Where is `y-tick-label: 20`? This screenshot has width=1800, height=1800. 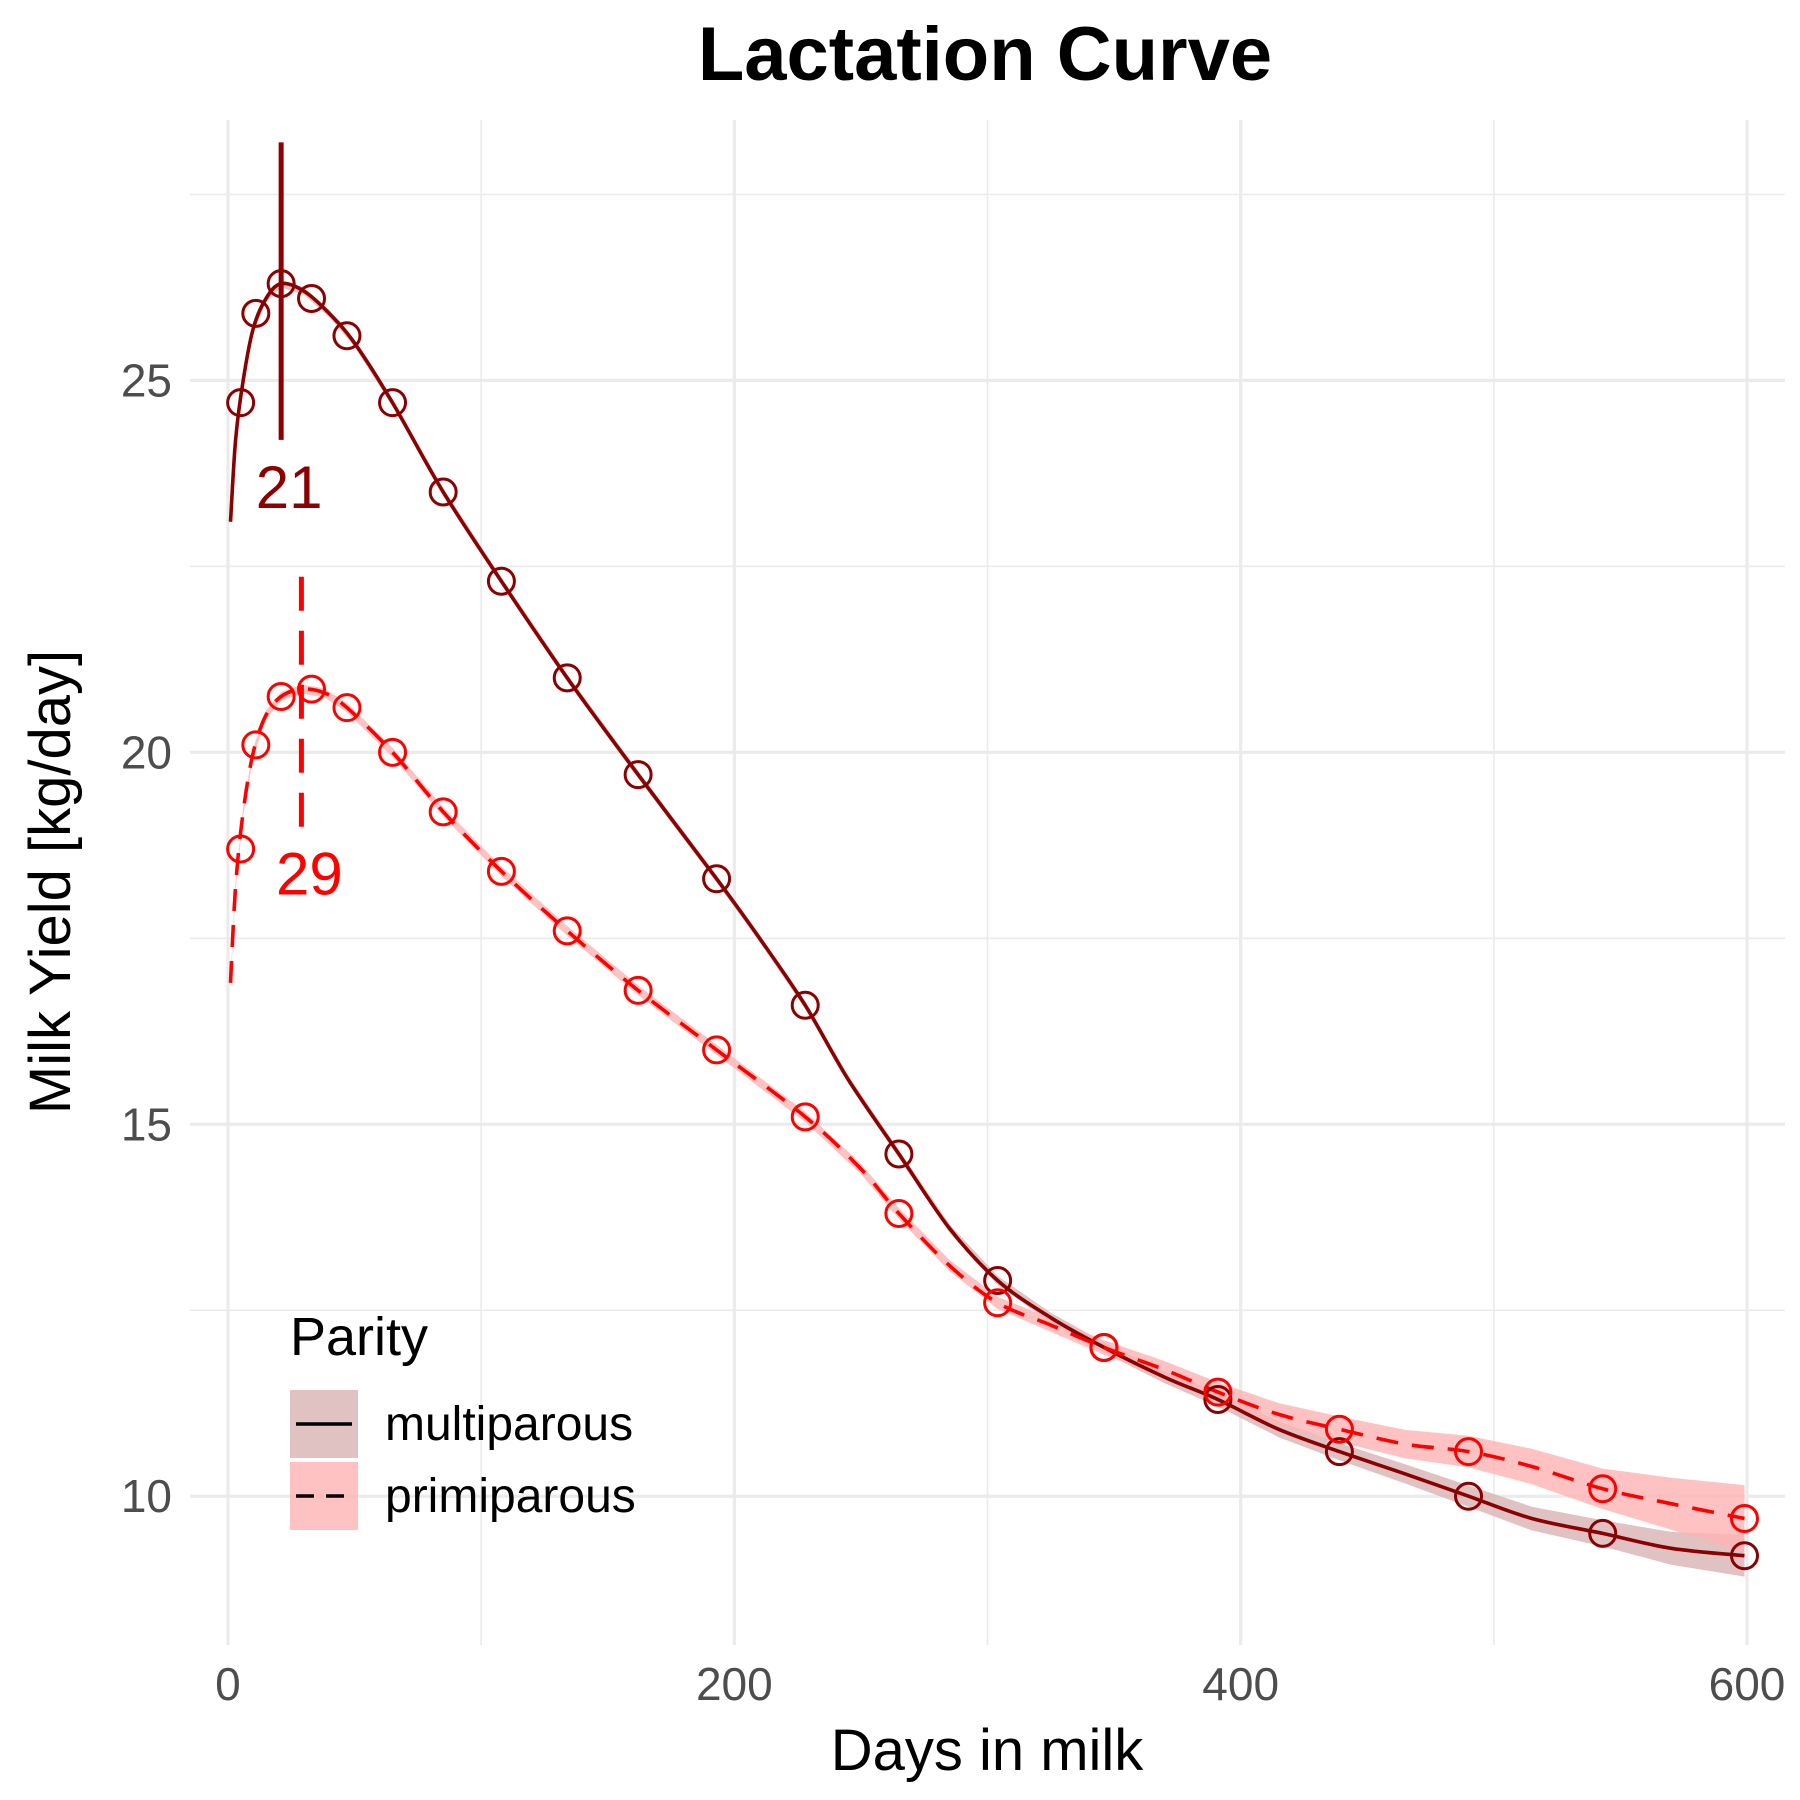 y-tick-label: 20 is located at coordinates (146, 752).